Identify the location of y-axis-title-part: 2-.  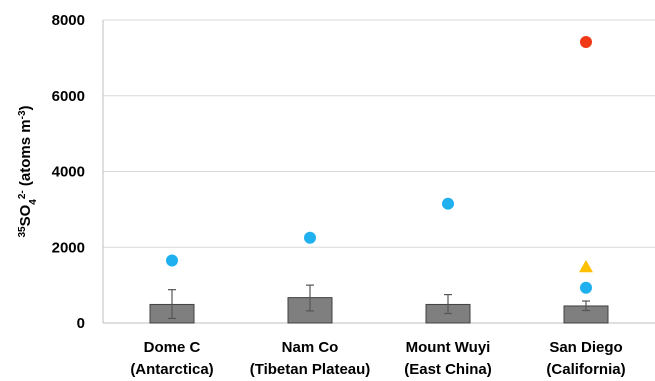
(22, 194).